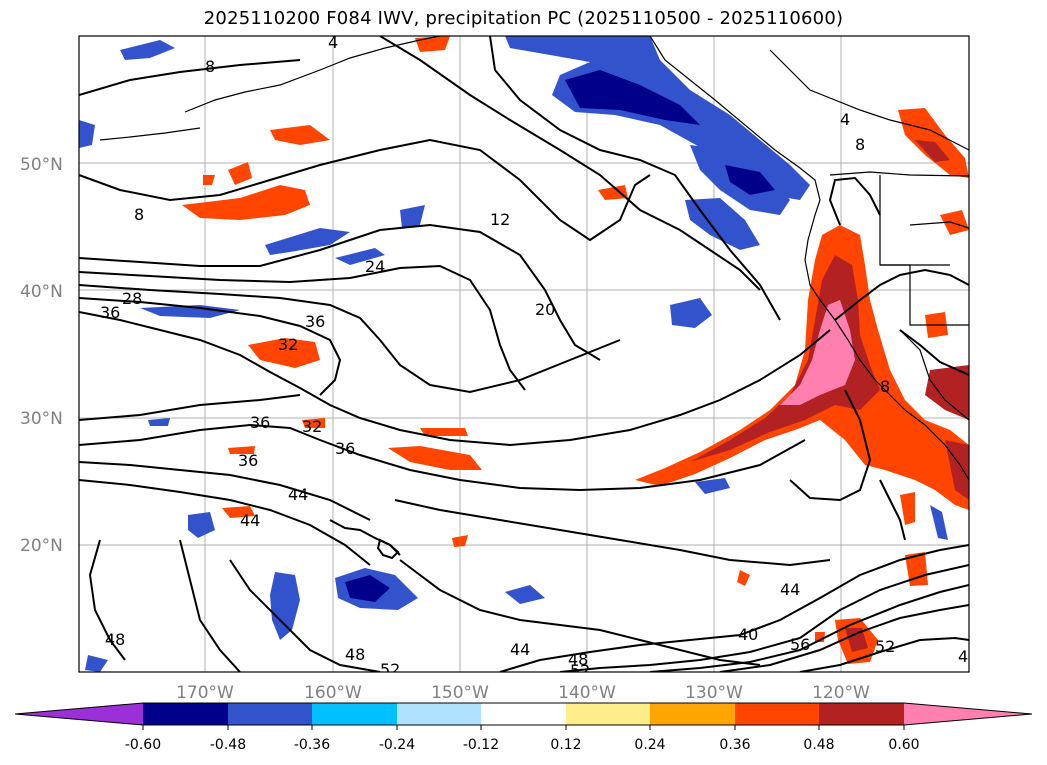  I want to click on colorbar-tick-label: 0.48, so click(818, 745).